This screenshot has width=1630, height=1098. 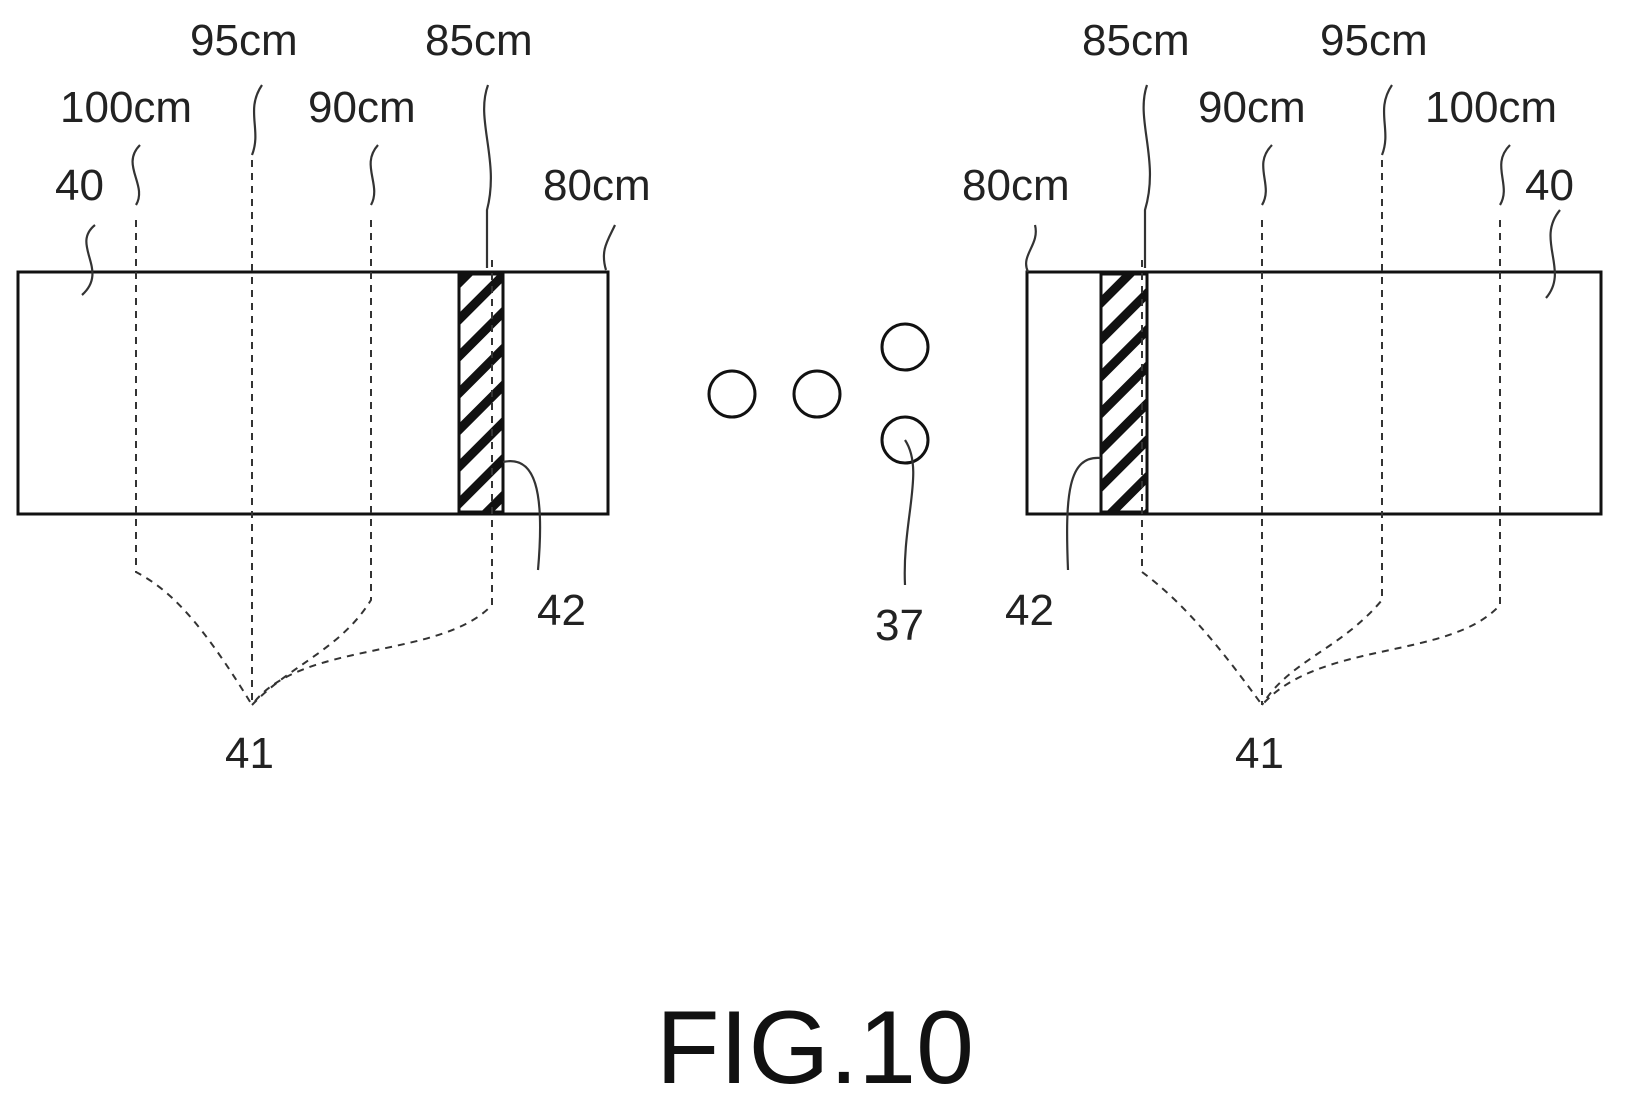 What do you see at coordinates (597, 185) in the screenshot?
I see `left-label-80cm: 80cm` at bounding box center [597, 185].